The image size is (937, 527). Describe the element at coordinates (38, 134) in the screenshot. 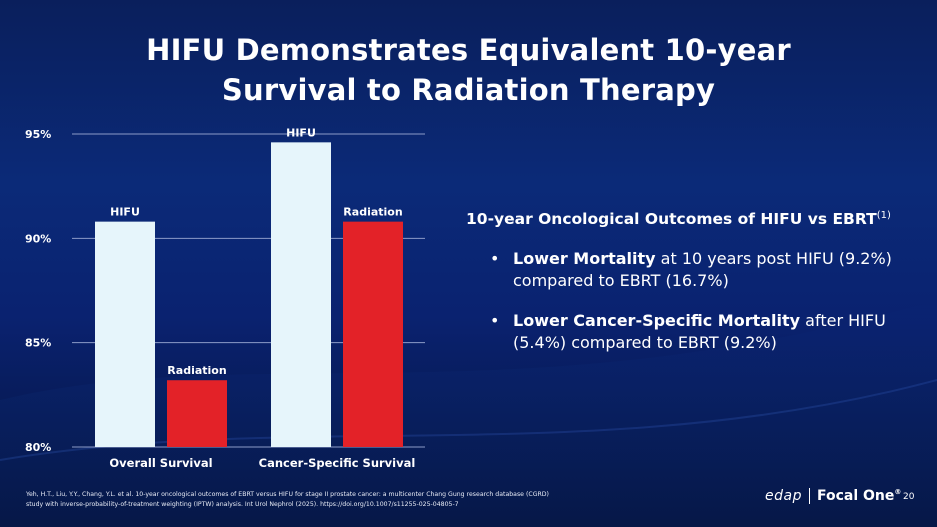

I see `y-tick-label: 95%` at that location.